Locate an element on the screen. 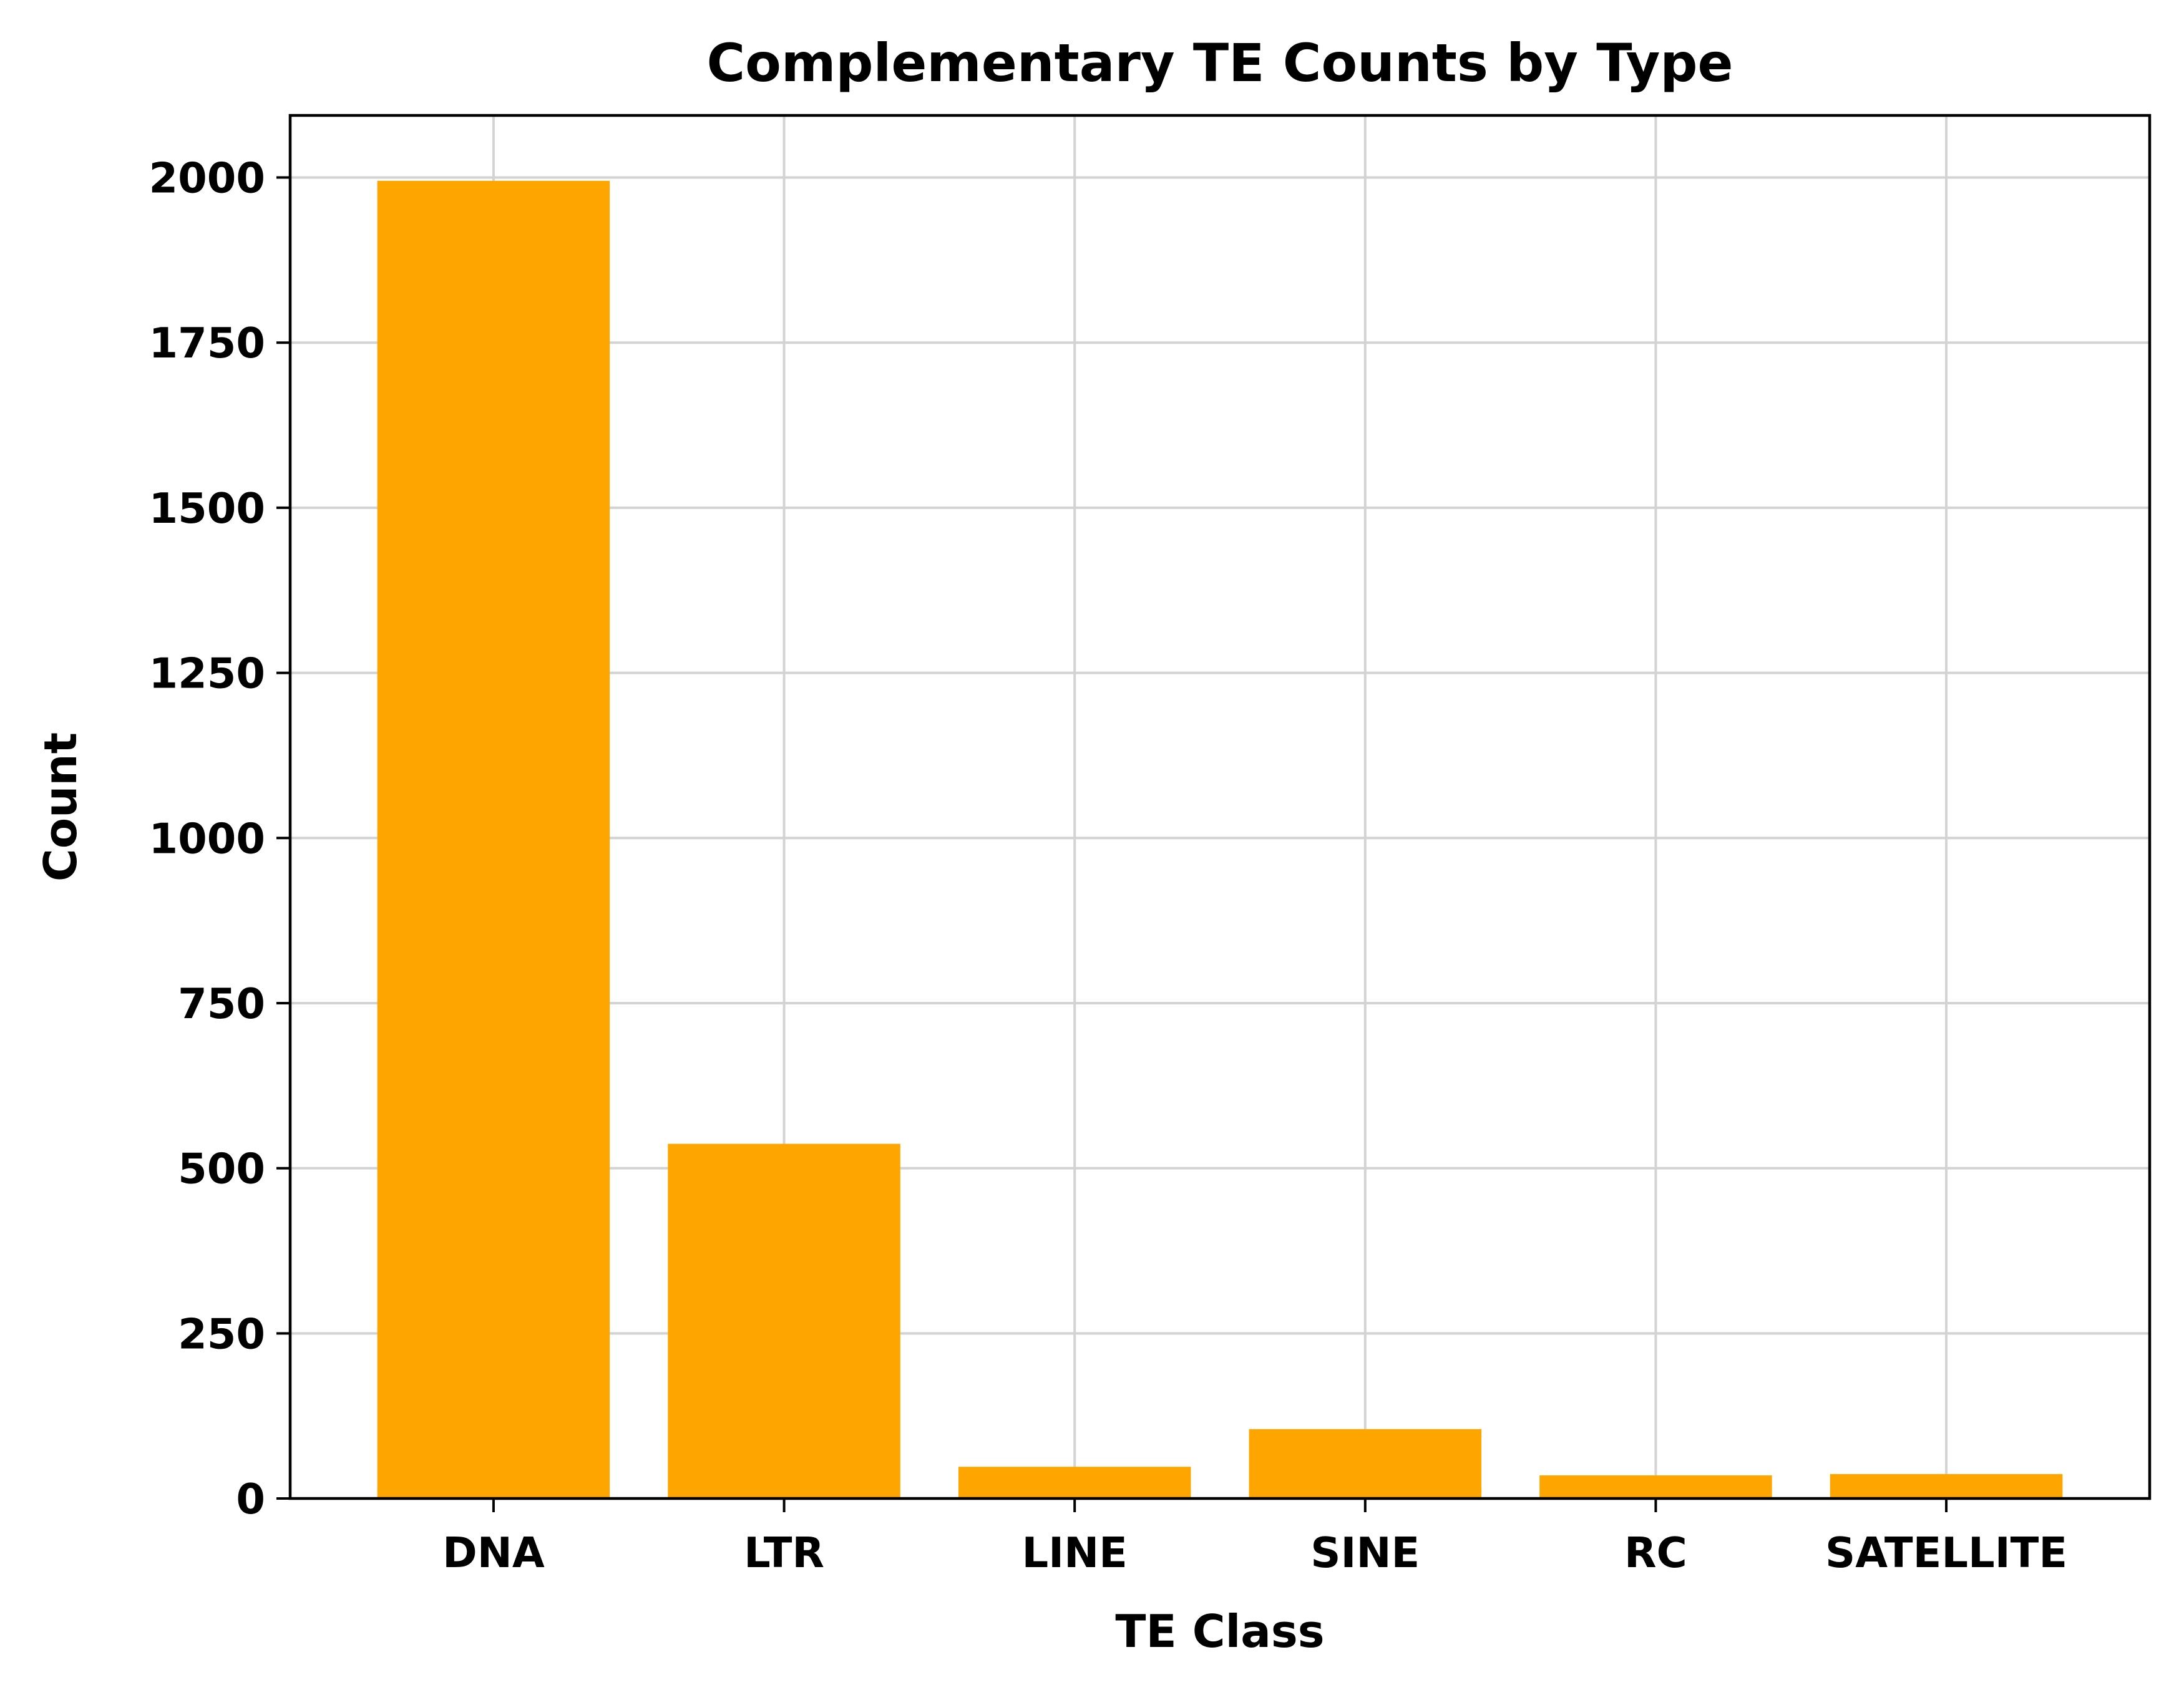  y-axis-label: Count is located at coordinates (60, 806).